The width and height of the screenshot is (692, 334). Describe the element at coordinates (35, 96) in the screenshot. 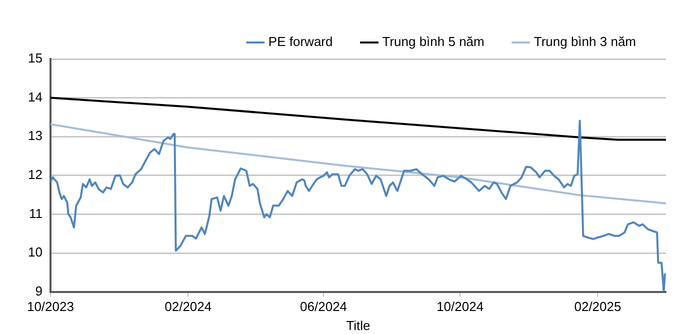

I see `y-tick-label: 14` at that location.